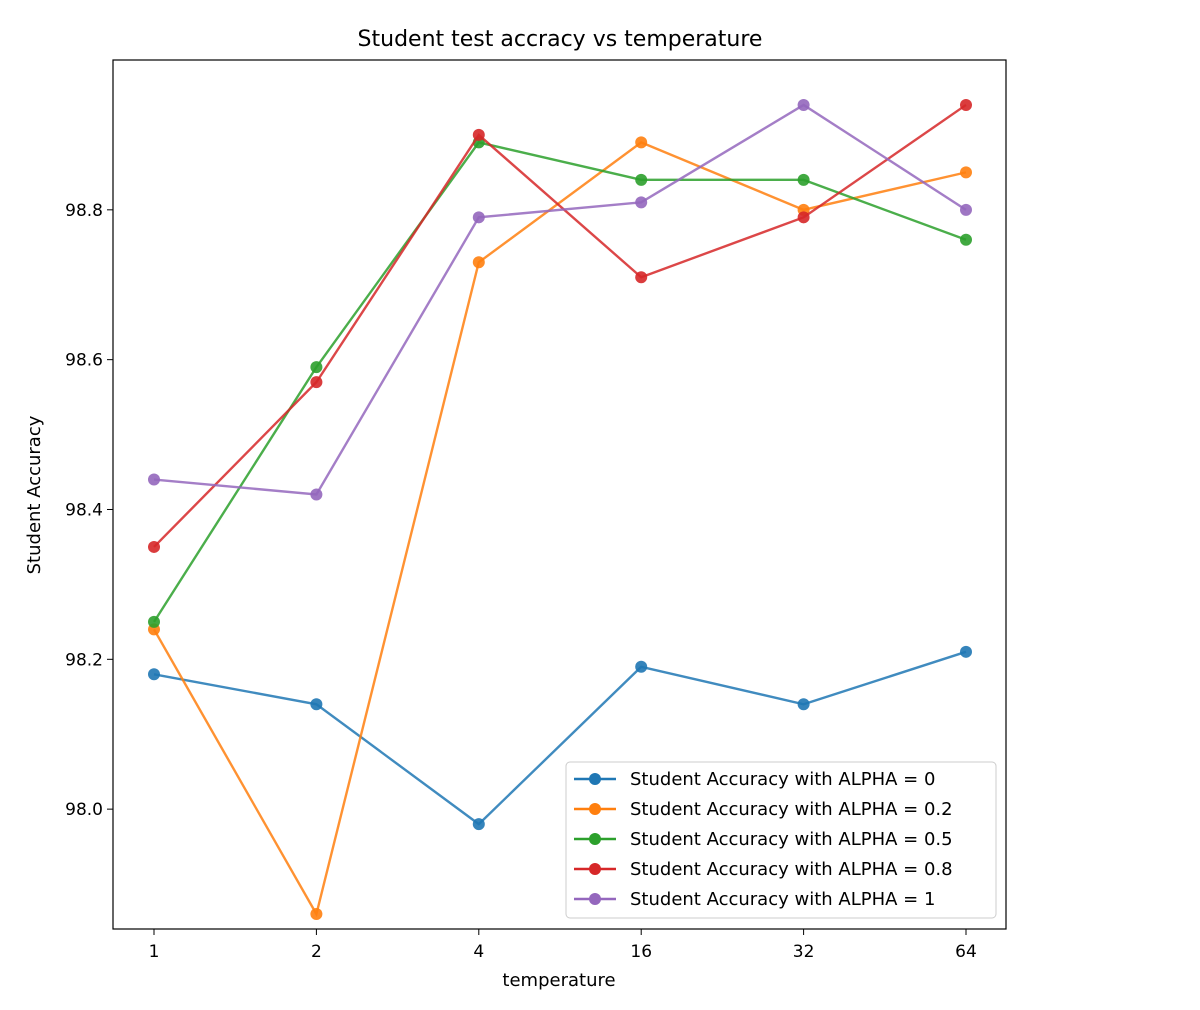 This screenshot has height=1010, width=1200. I want to click on y-axis-label: Student Accuracy, so click(34, 494).